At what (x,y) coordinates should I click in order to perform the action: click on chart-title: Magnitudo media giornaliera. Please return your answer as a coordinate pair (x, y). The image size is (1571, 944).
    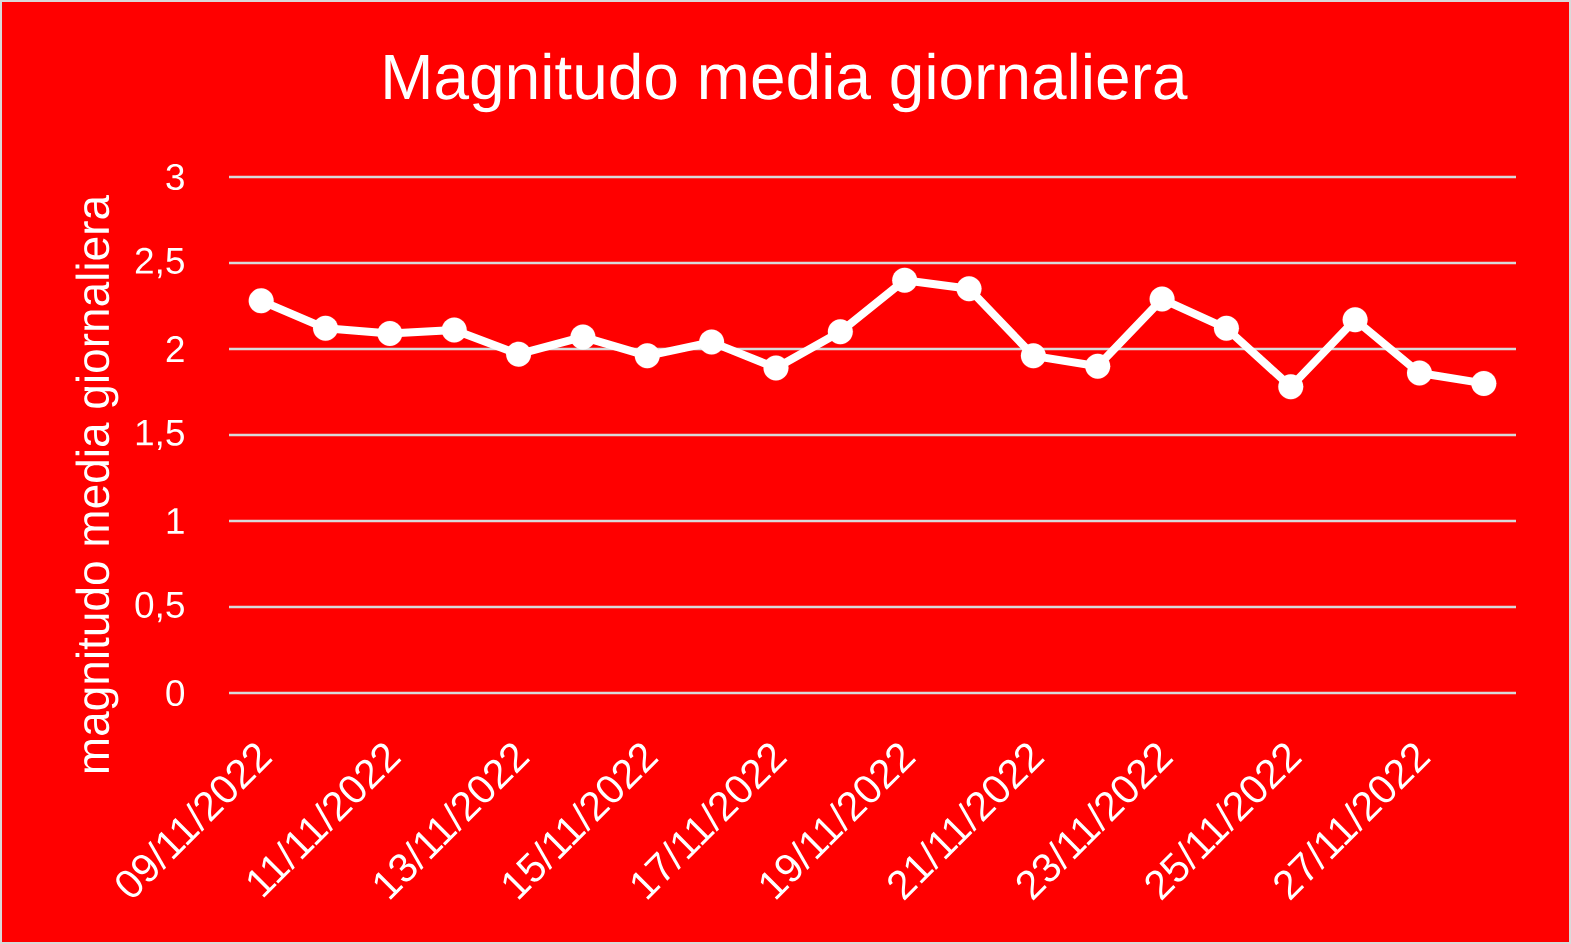
    Looking at the image, I should click on (786, 82).